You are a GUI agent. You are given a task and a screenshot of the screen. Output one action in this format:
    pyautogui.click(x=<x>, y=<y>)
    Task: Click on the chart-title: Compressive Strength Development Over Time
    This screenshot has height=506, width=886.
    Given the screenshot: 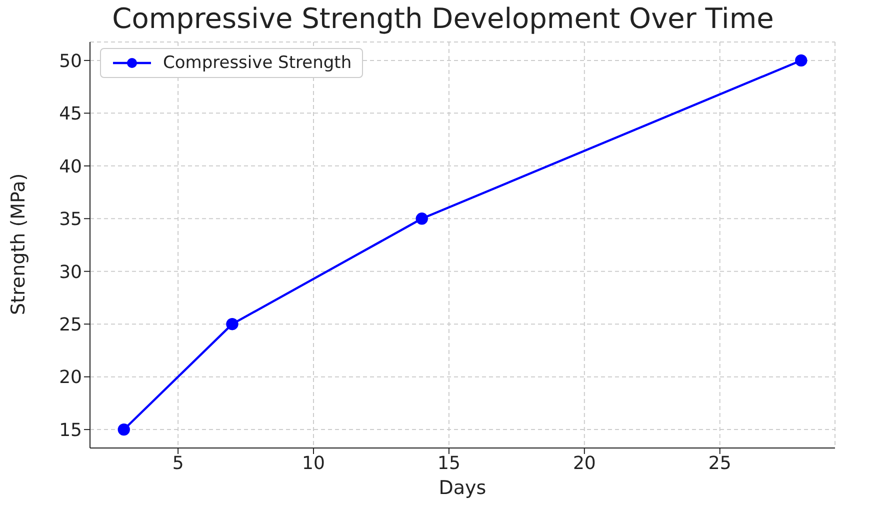 What is the action you would take?
    pyautogui.click(x=443, y=18)
    